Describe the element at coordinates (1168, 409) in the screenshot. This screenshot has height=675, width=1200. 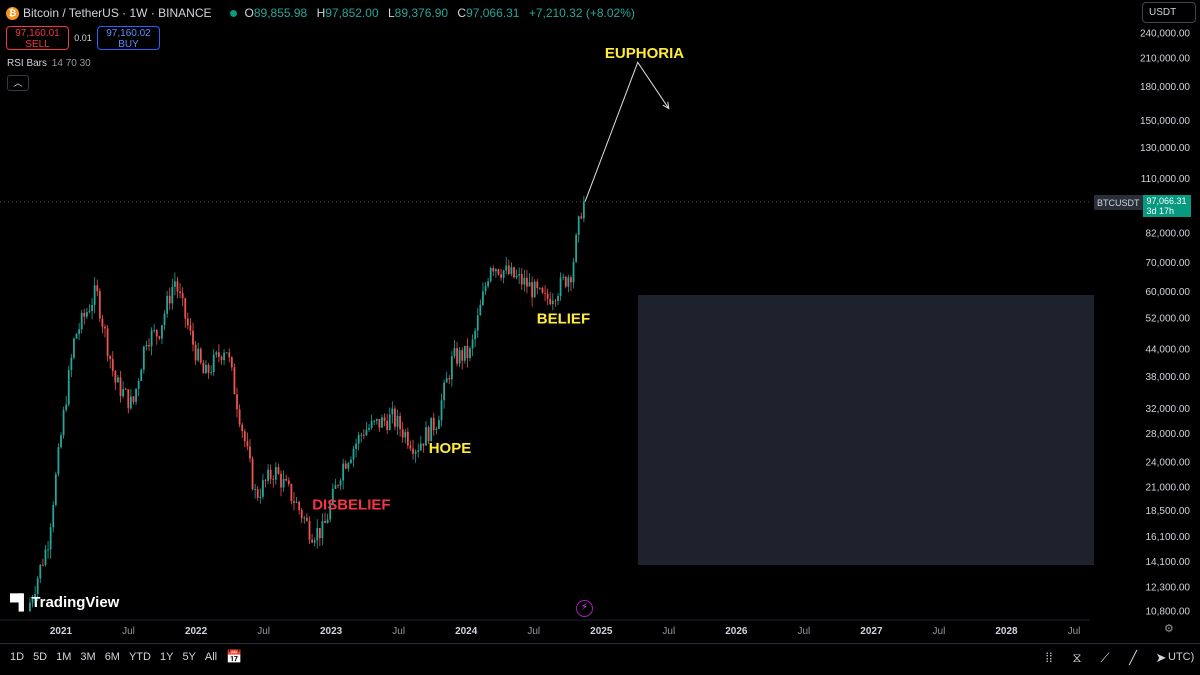
I see `y-tick-label: 32,000.00` at that location.